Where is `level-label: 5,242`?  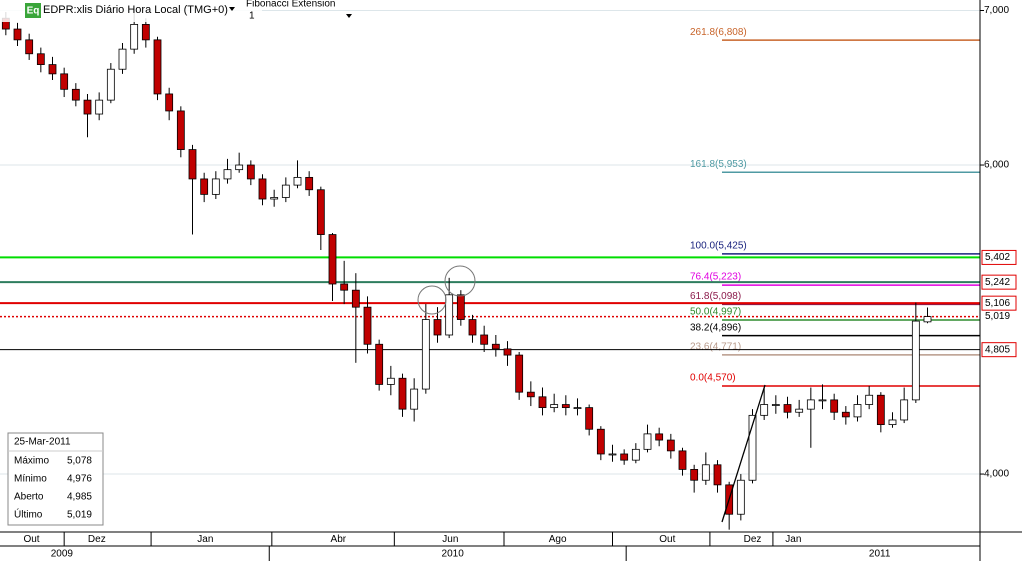
level-label: 5,242 is located at coordinates (997, 282).